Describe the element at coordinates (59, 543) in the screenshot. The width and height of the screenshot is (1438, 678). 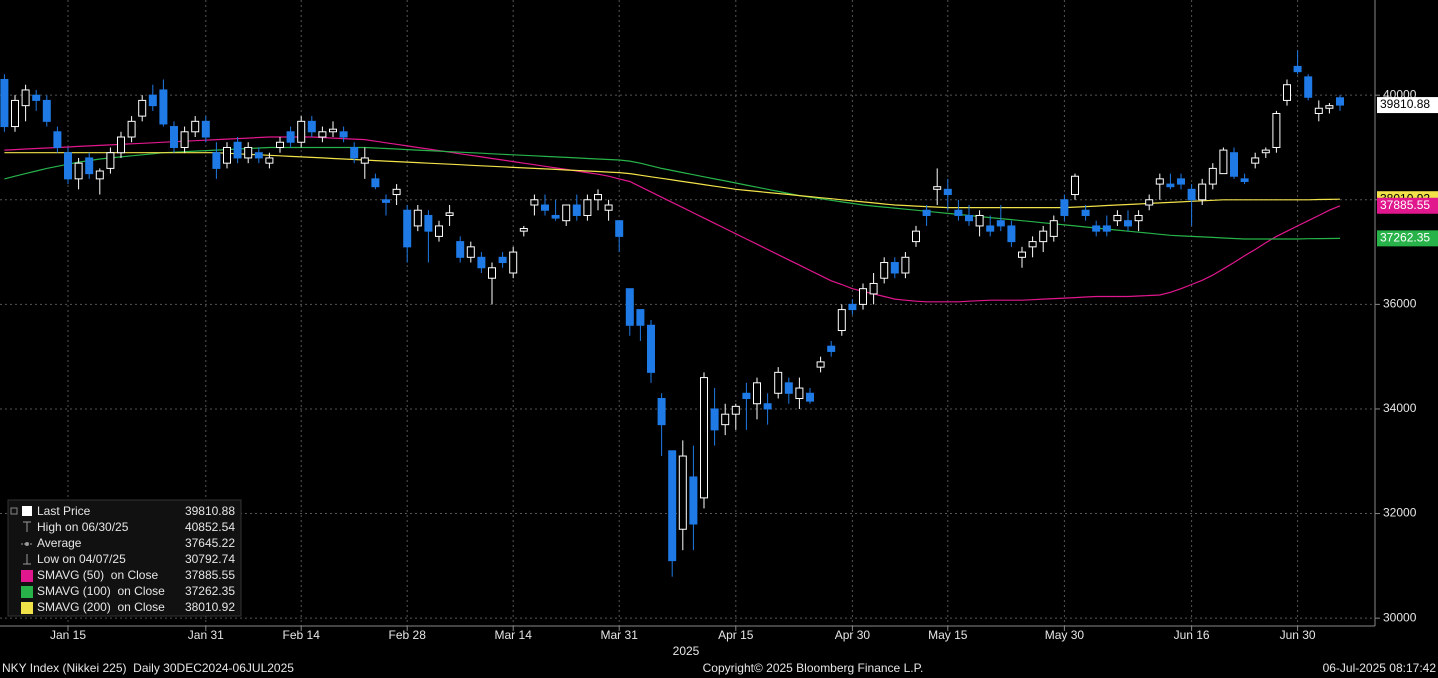
I see `legend-label: Average` at that location.